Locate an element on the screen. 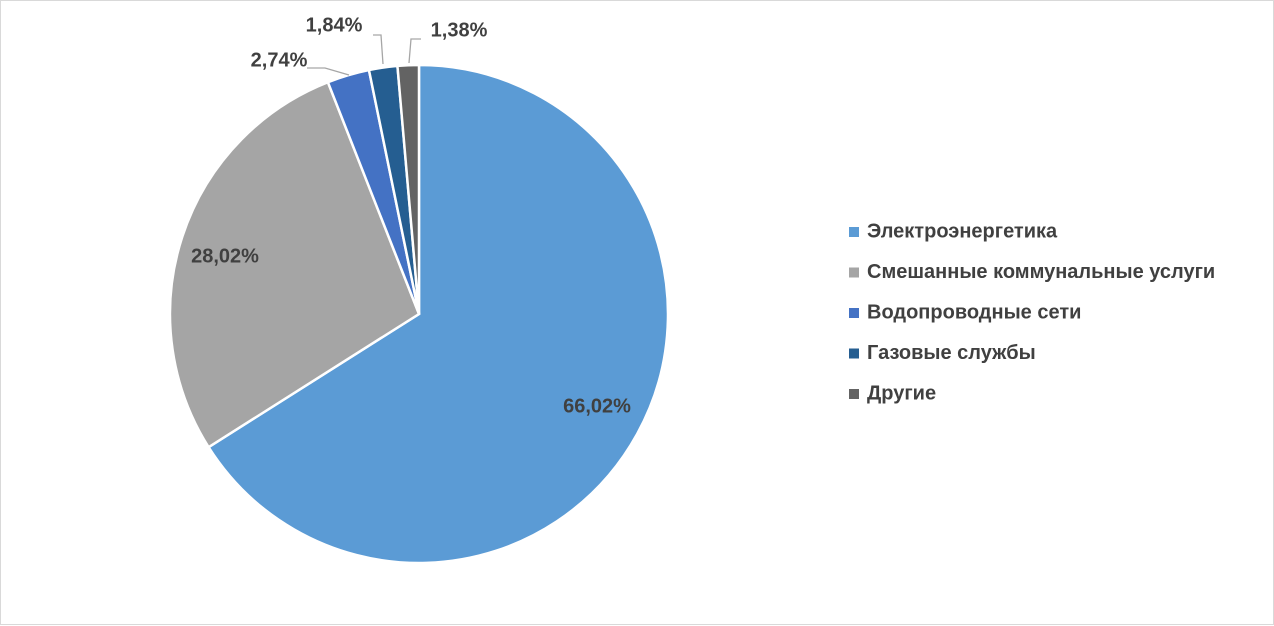  data-label: 1,84% is located at coordinates (334, 25).